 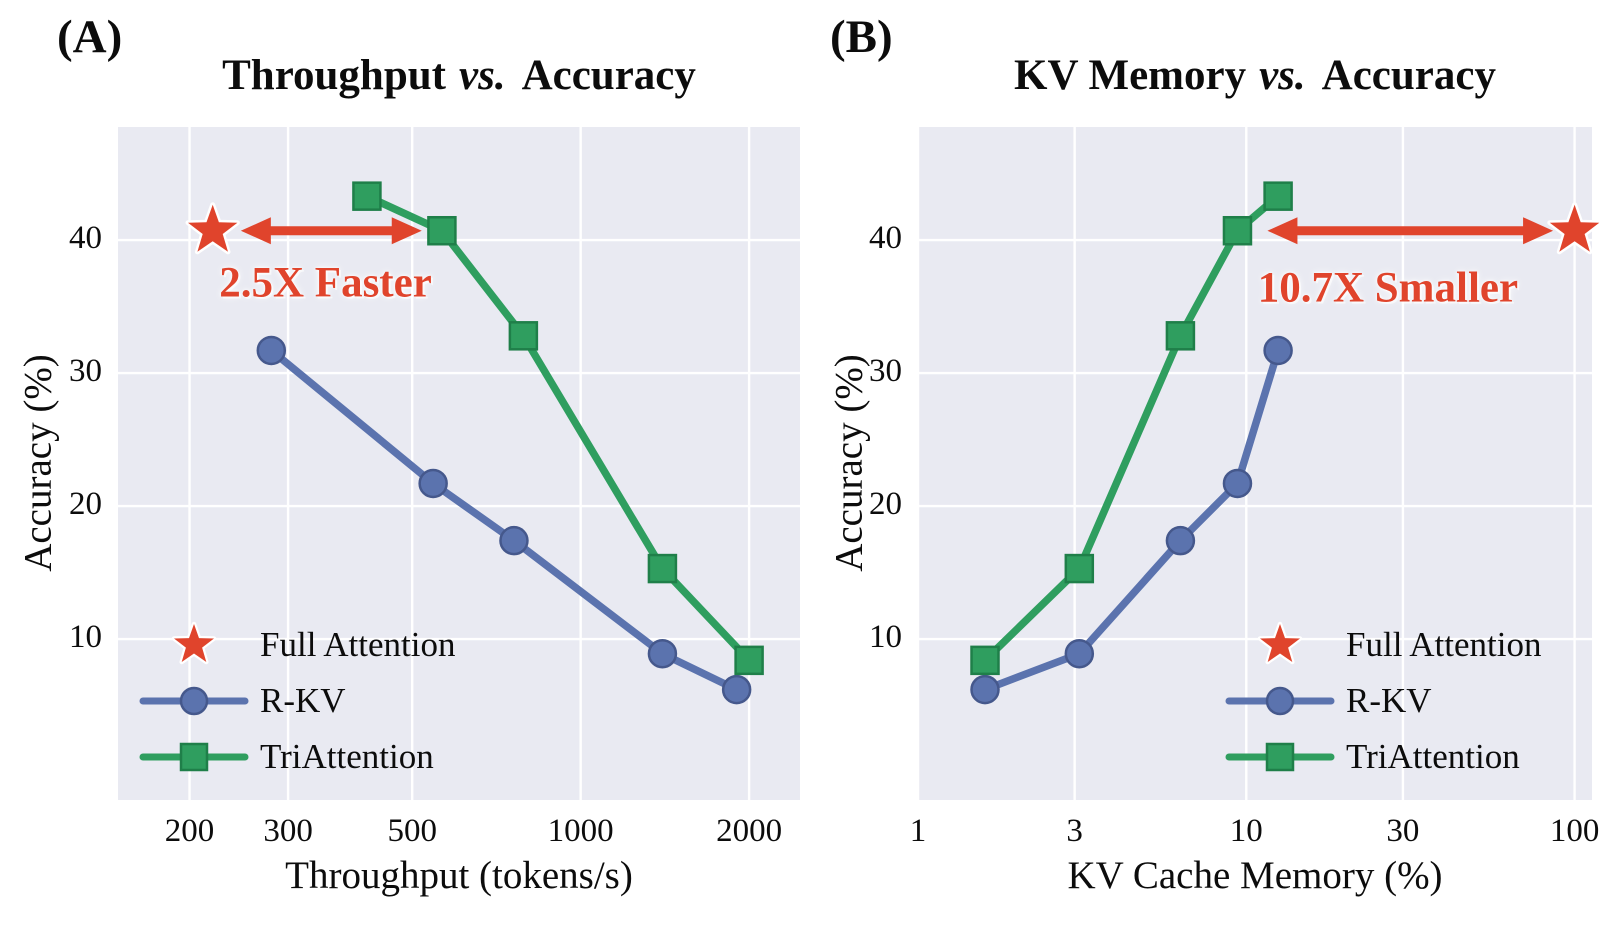 I want to click on panel-b-legend: Full Attention R-KV TriAttention, so click(x=1382, y=701).